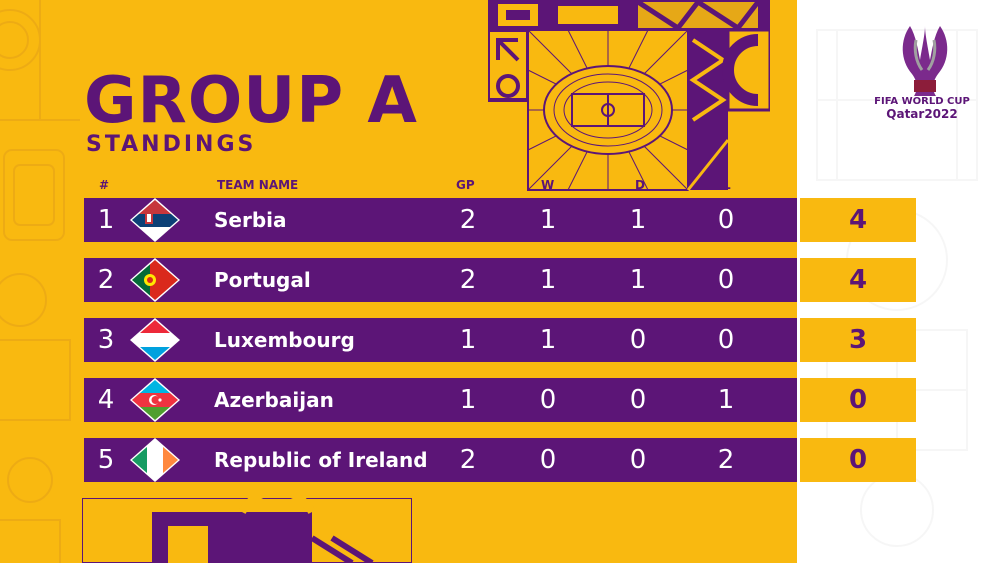 This screenshot has height=563, width=1000. I want to click on luxembourg-flag-icon, so click(155, 340).